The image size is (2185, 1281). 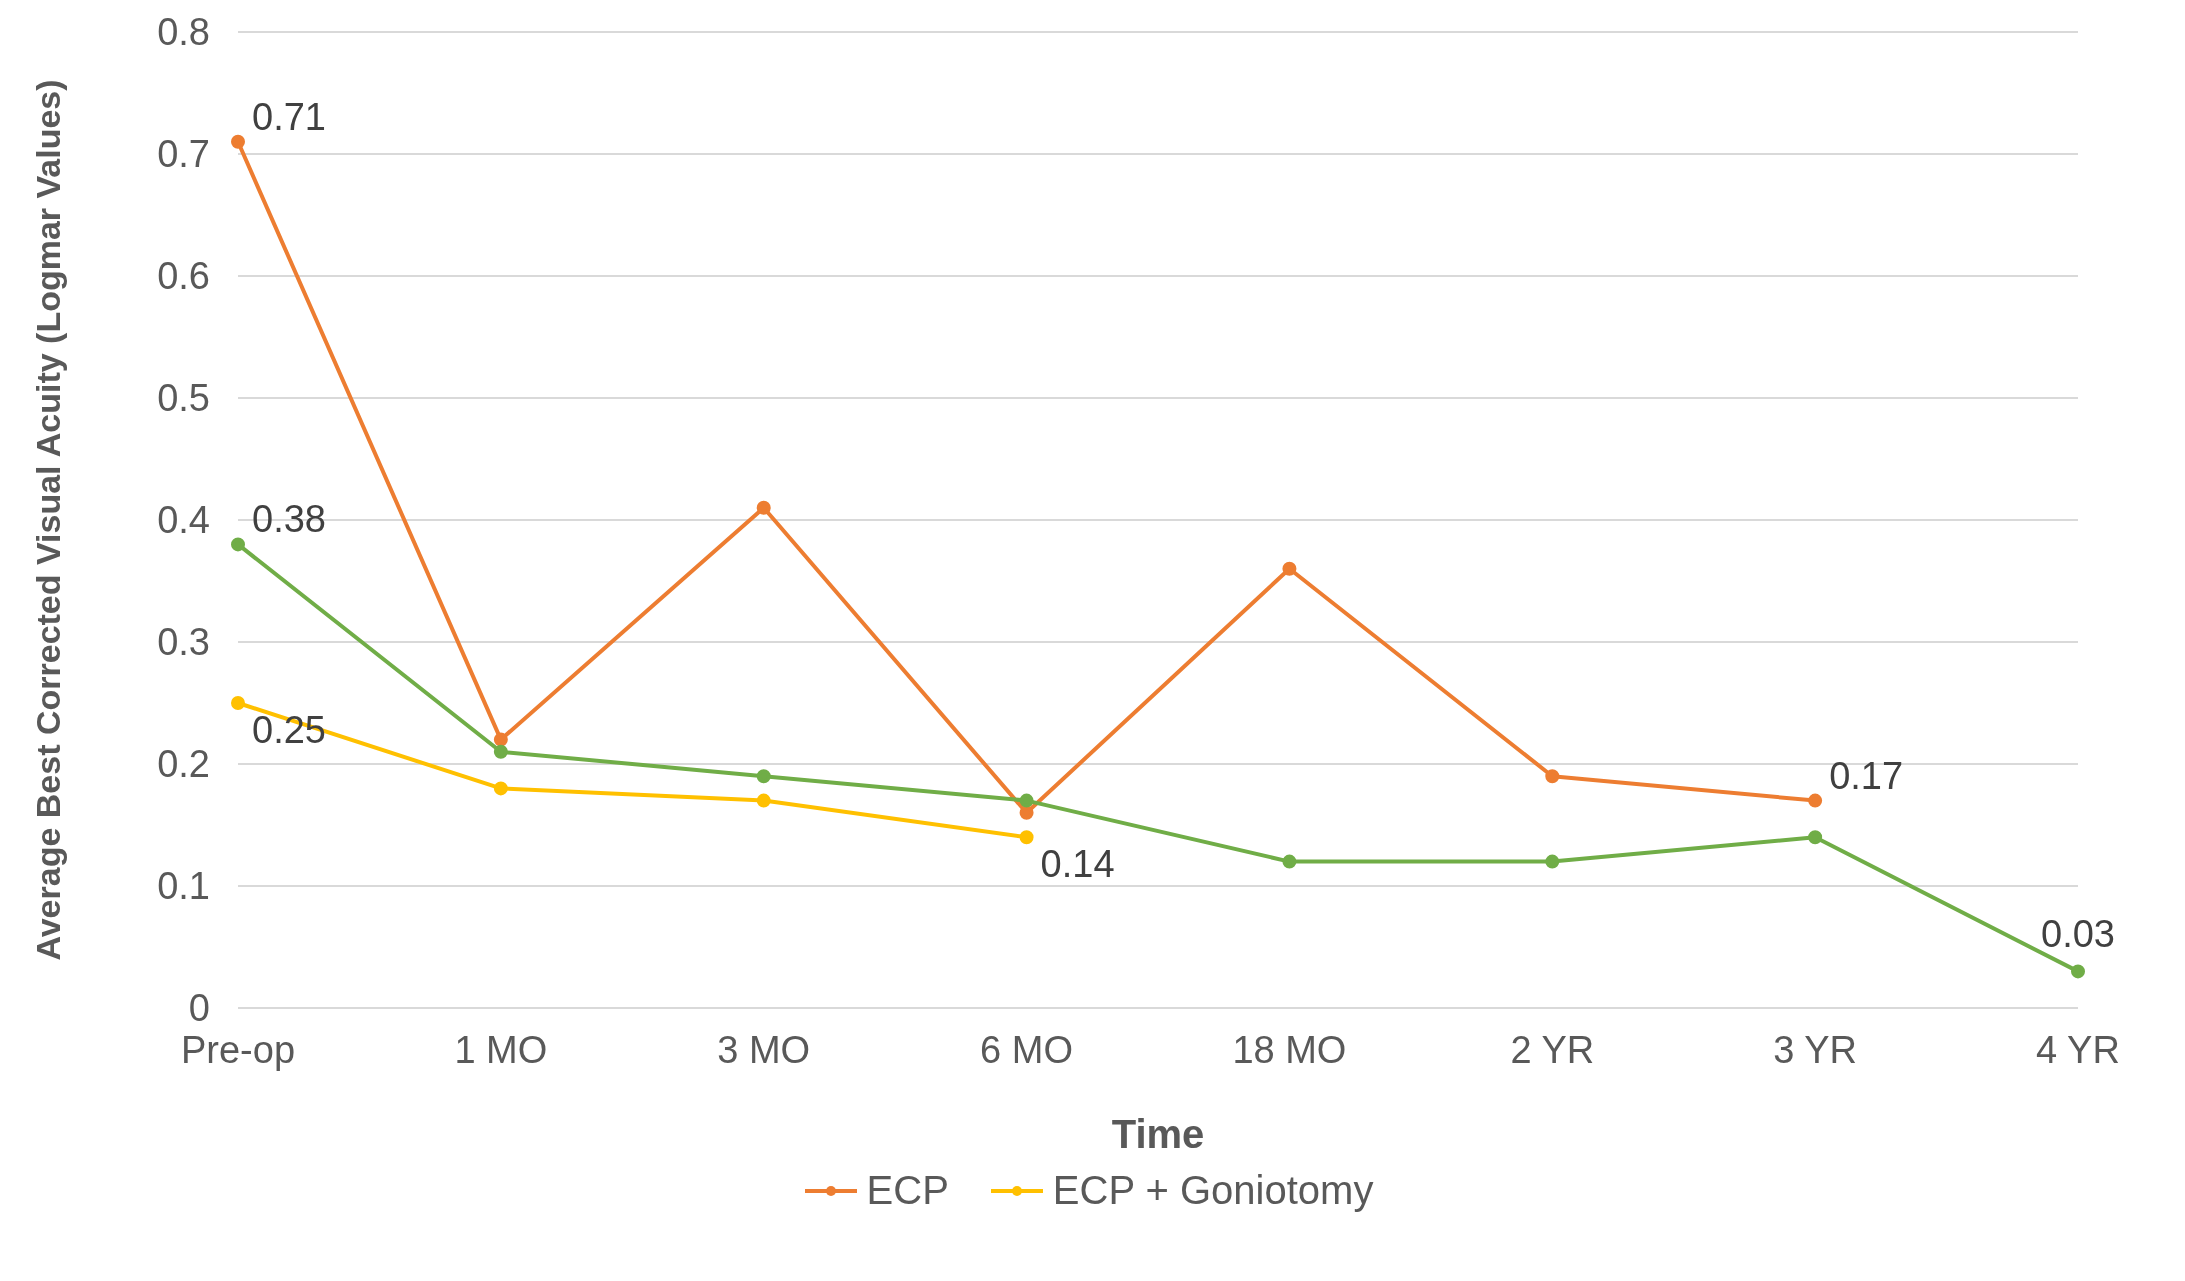 I want to click on legend-label: ECP + Goniotomy, so click(x=1213, y=1190).